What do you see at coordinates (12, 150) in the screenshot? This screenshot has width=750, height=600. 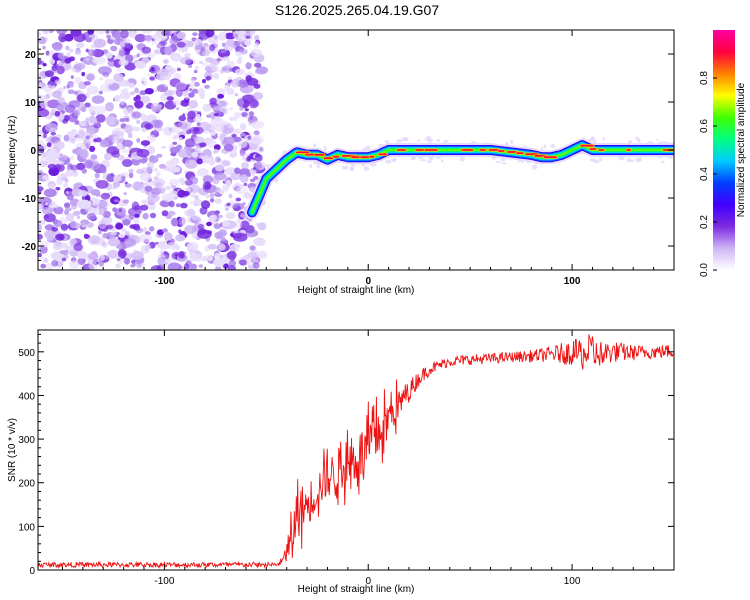 I see `spectrogram-ylabel: Frequency (Hz)` at bounding box center [12, 150].